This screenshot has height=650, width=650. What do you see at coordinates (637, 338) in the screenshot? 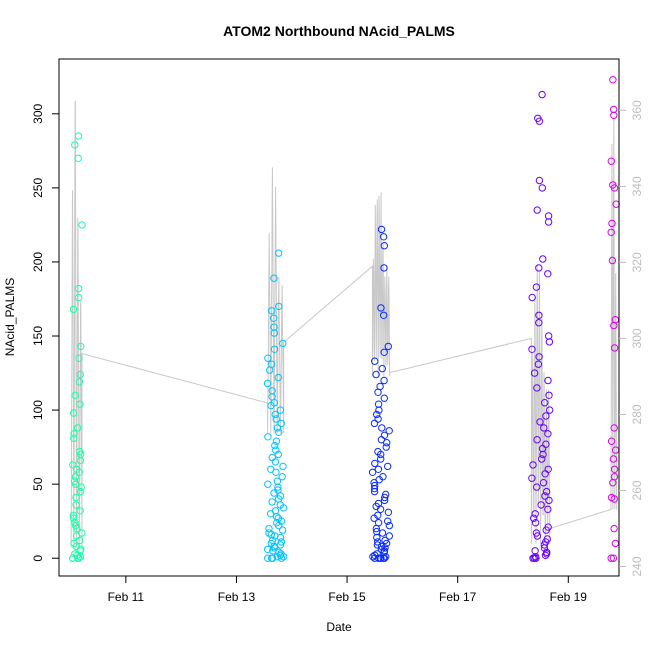
I see `y-right-tick-label: 300` at bounding box center [637, 338].